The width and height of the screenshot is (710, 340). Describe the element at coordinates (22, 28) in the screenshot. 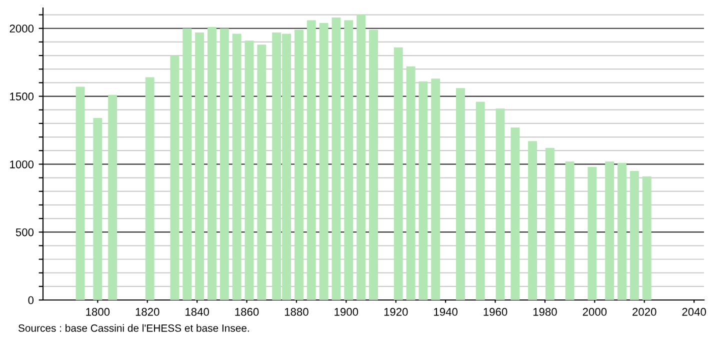

I see `y-tick-label: 2000` at that location.